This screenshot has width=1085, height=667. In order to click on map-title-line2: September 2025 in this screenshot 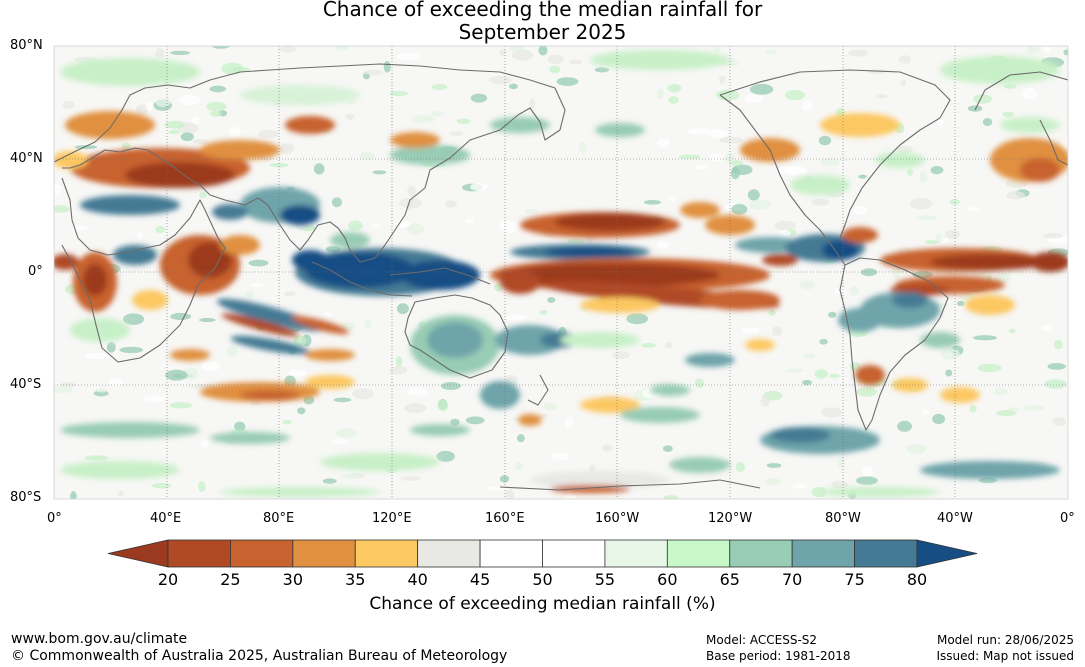, I will do `click(542, 32)`.